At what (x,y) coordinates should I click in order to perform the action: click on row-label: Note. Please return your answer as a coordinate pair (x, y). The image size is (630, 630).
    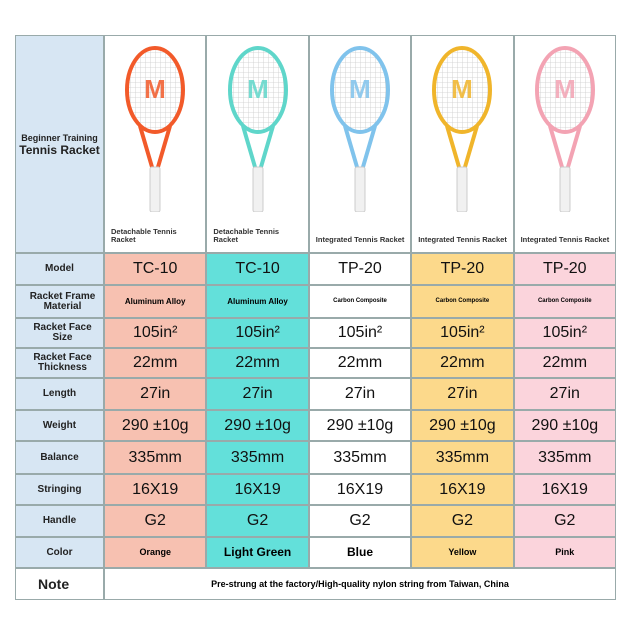
    Looking at the image, I should click on (59, 584).